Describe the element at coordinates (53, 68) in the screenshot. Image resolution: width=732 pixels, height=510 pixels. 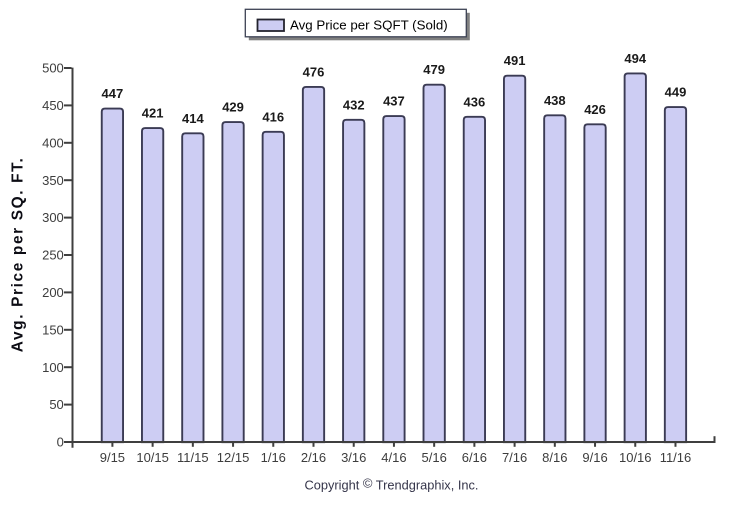
I see `svg-text: 500` at that location.